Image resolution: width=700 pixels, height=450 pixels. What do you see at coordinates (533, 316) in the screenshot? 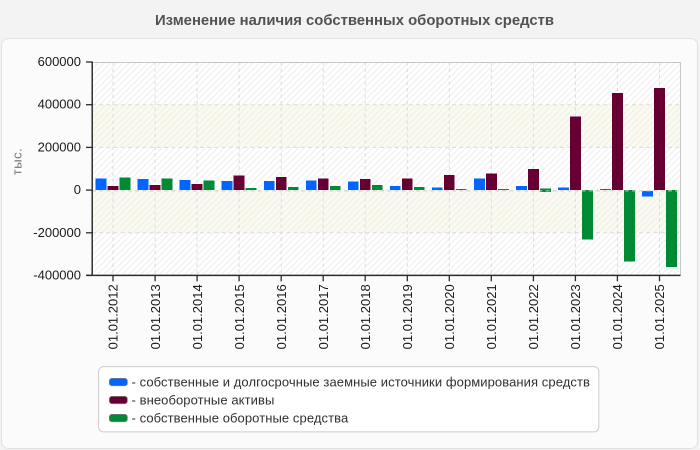
I see `svg-text: 01.01.2022` at bounding box center [533, 316].